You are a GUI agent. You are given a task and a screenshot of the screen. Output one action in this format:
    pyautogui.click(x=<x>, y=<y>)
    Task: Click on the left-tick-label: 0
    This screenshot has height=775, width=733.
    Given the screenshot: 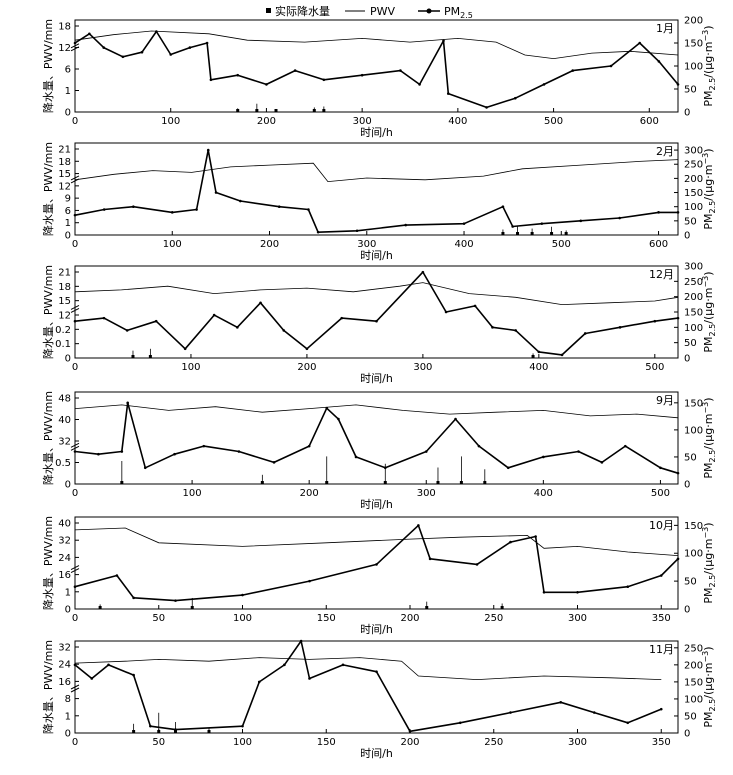 What is the action you would take?
    pyautogui.click(x=68, y=113)
    